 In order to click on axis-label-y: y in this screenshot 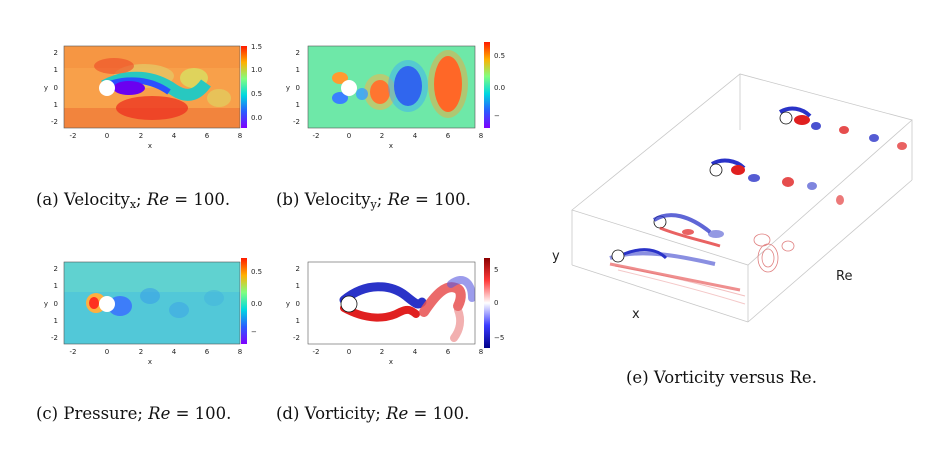, I will do `click(556, 256)`.